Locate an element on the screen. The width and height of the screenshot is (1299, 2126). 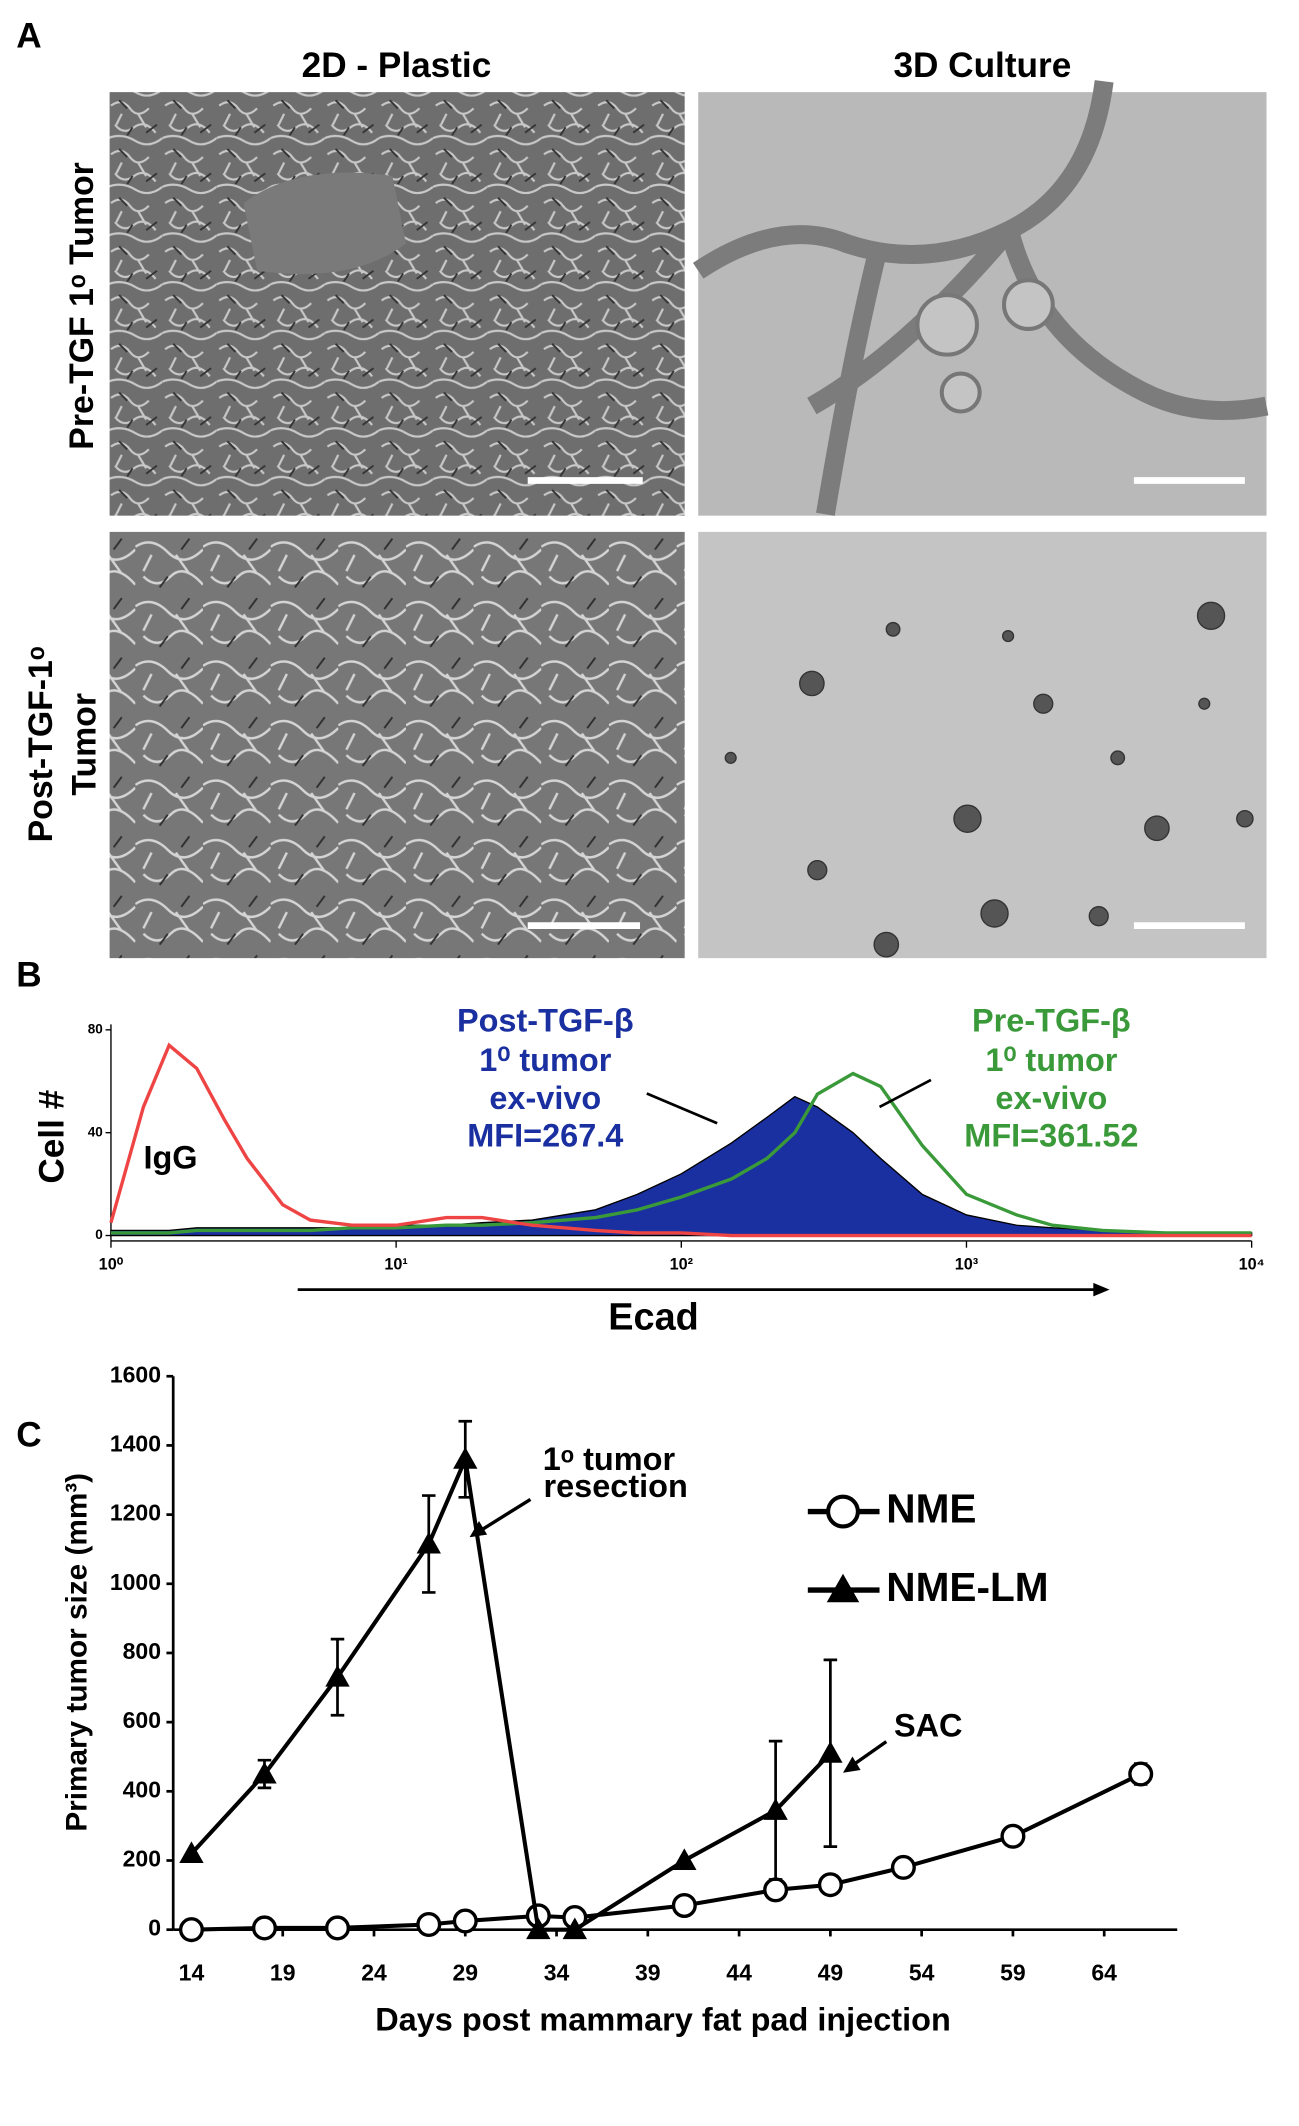
annotation: MFI=267.4 is located at coordinates (545, 1136).